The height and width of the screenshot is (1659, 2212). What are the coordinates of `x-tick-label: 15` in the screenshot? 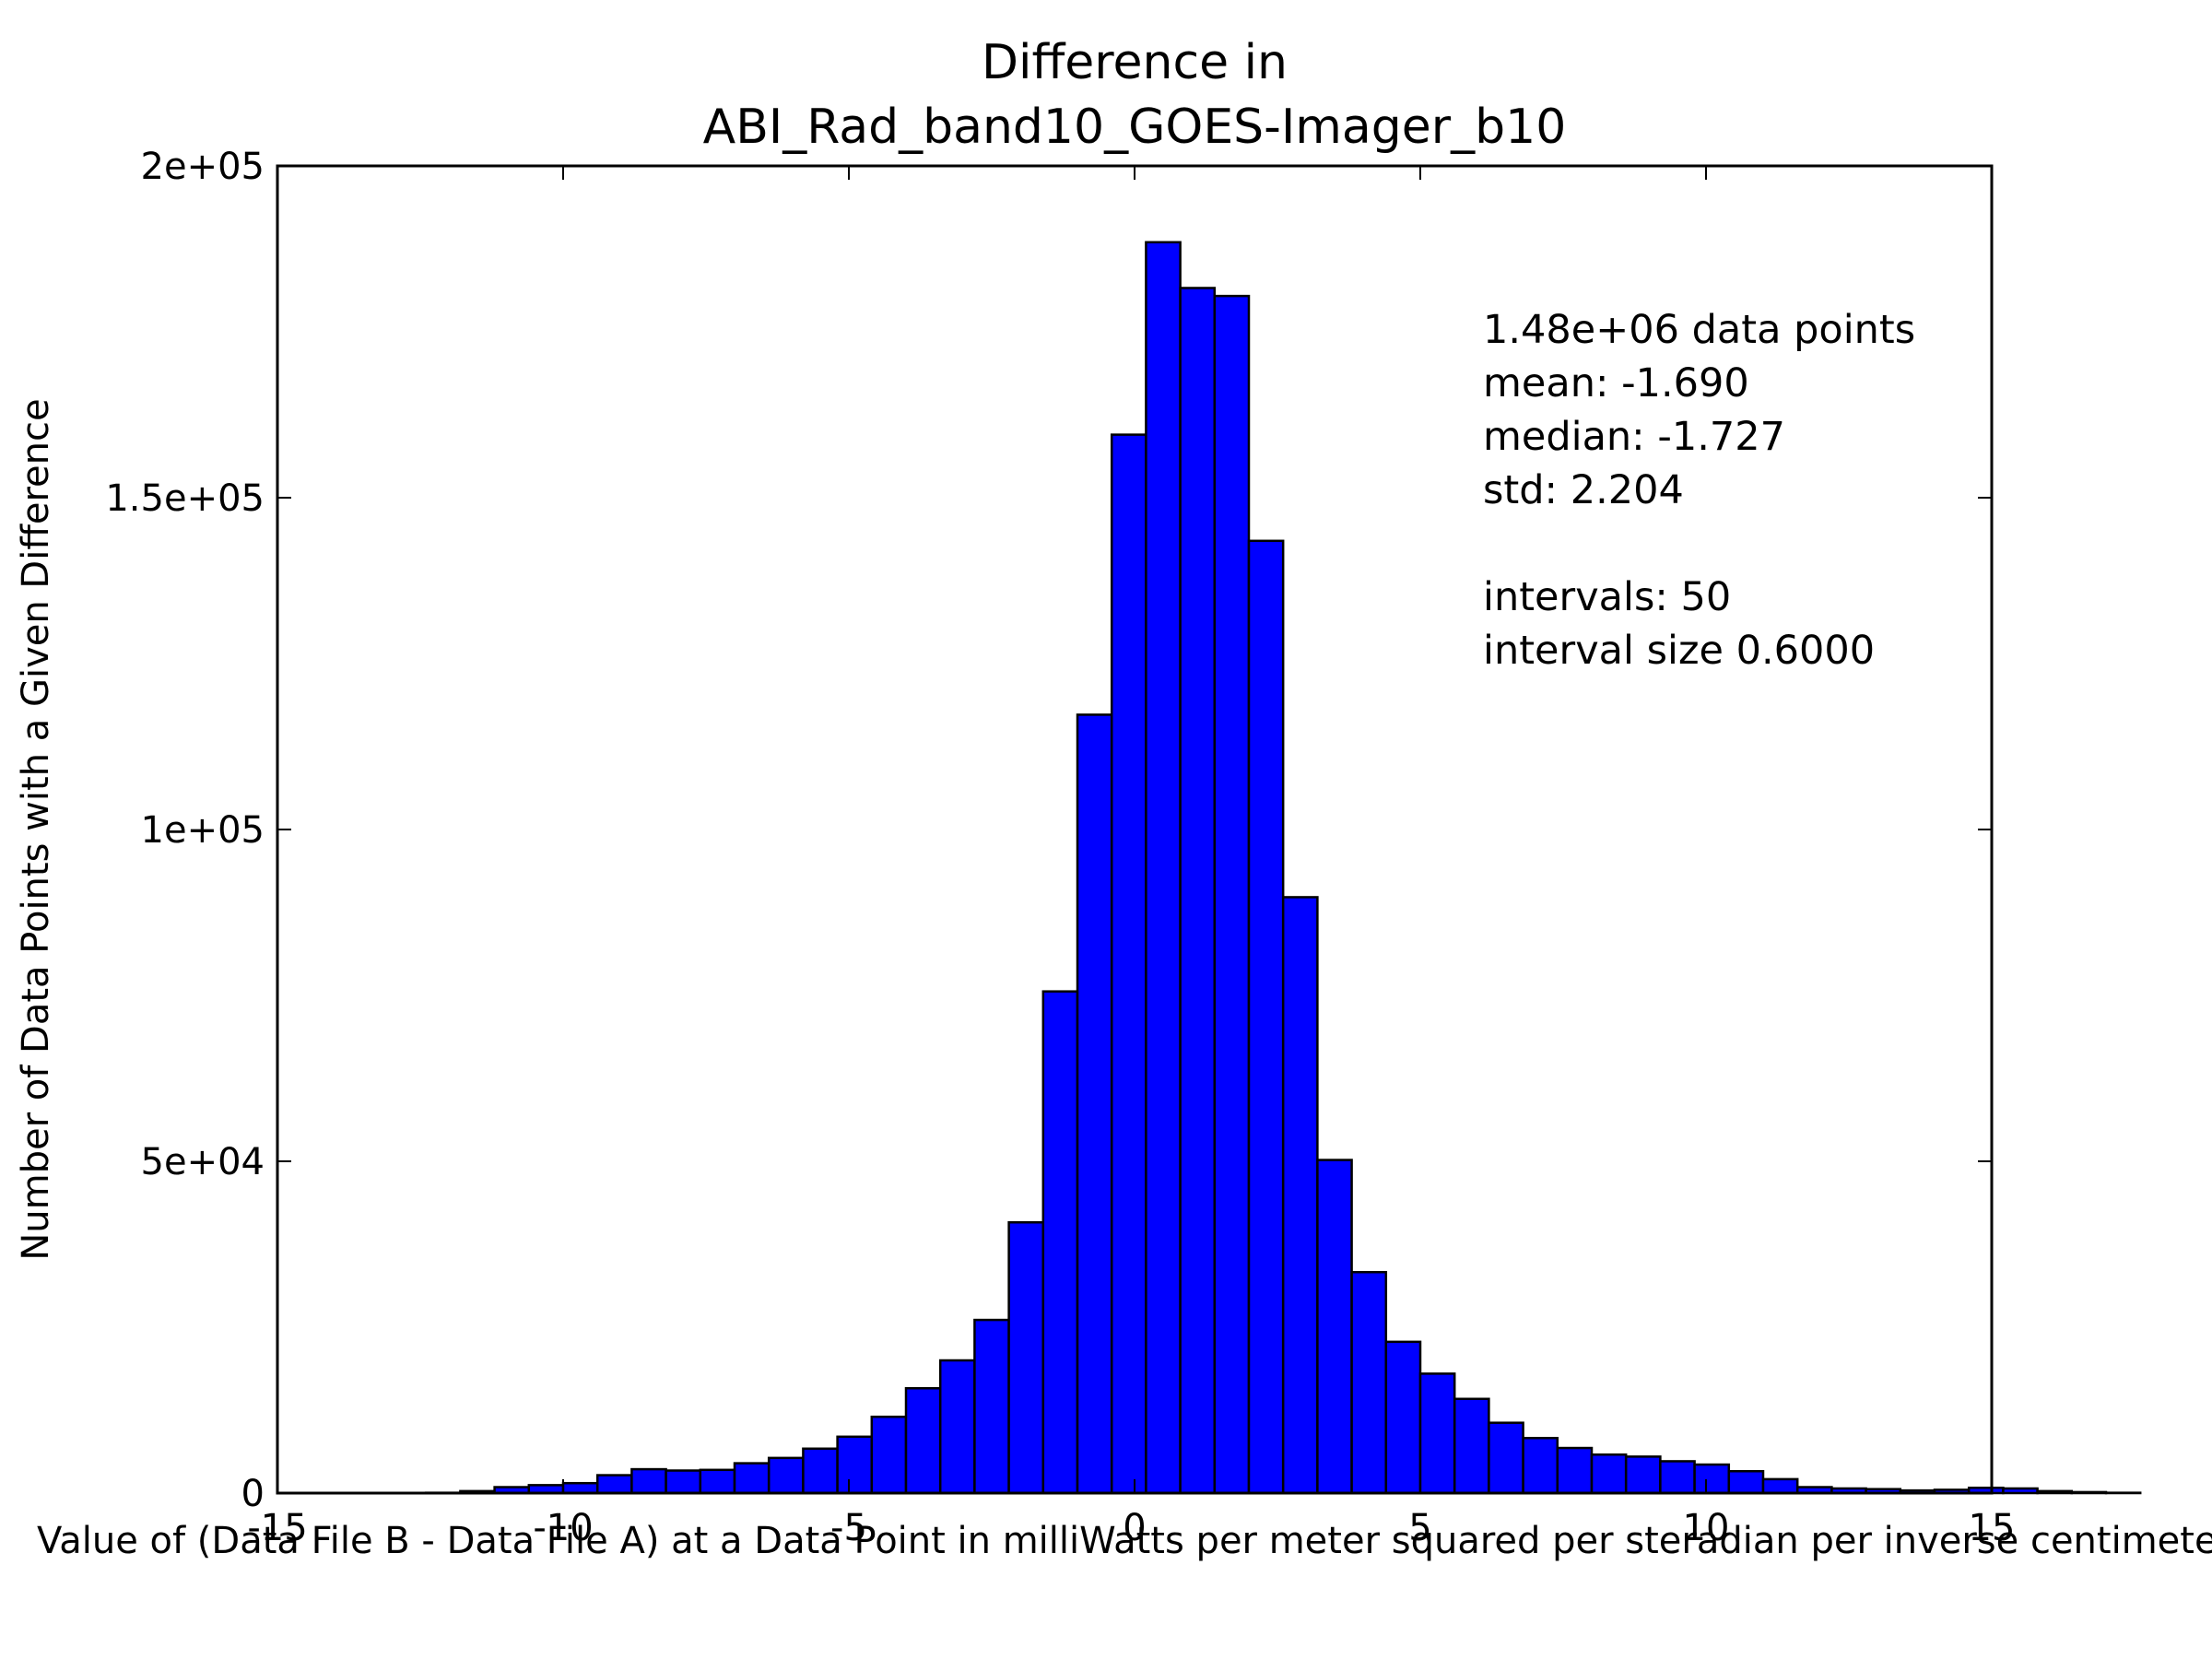 It's located at (1992, 1528).